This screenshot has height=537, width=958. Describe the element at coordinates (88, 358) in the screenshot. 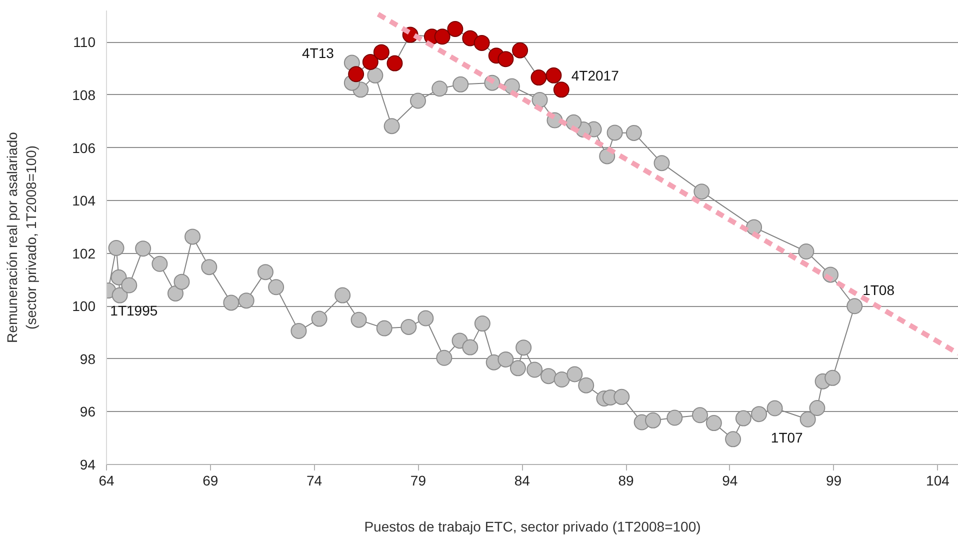

I see `y-tick-label: 98` at that location.